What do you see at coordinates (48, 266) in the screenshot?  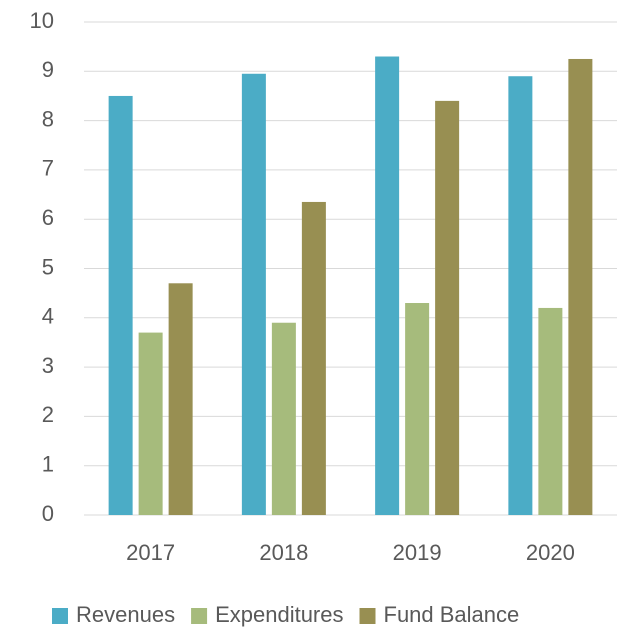 I see `y-tick-label: 5` at bounding box center [48, 266].